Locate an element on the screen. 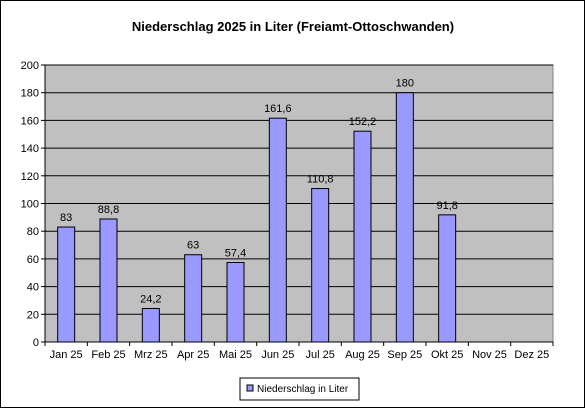 The height and width of the screenshot is (408, 585). y-tick-label: 140 is located at coordinates (30, 149).